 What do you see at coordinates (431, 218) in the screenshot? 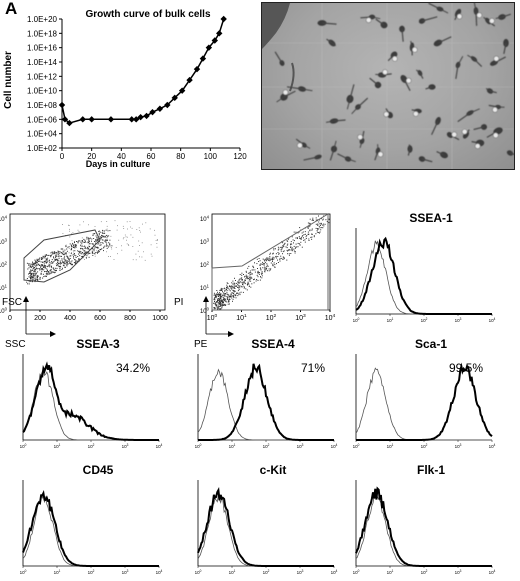
I see `histogram-title: SSEA-1` at bounding box center [431, 218].